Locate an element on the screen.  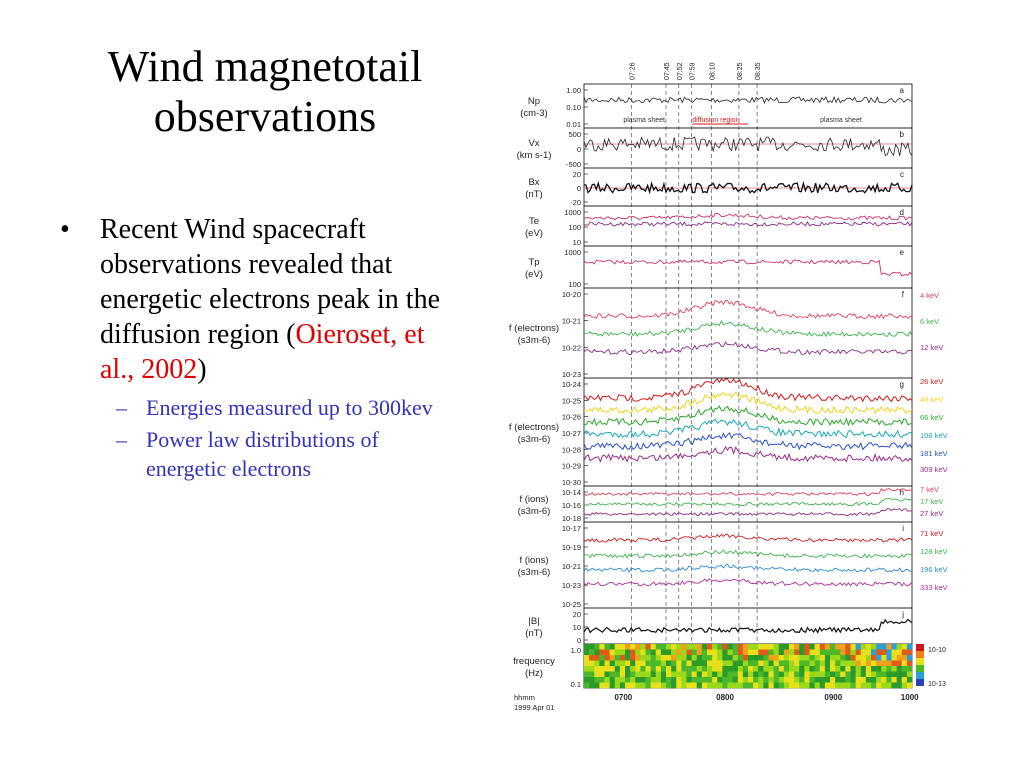
time-marker-label: 07:59 is located at coordinates (693, 71).